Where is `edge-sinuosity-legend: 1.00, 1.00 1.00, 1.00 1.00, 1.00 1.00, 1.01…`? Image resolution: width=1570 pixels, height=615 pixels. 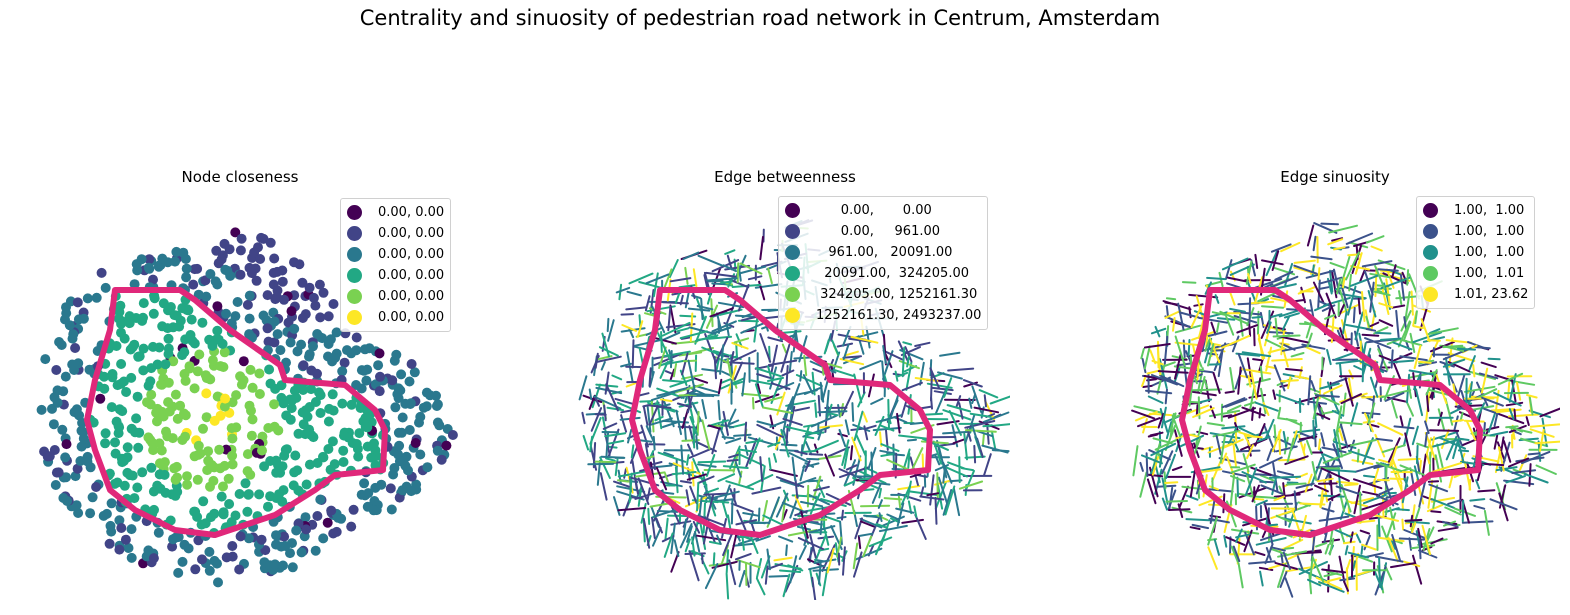 edge-sinuosity-legend: 1.00, 1.00 1.00, 1.00 1.00, 1.00 1.00, 1.01… is located at coordinates (1476, 252).